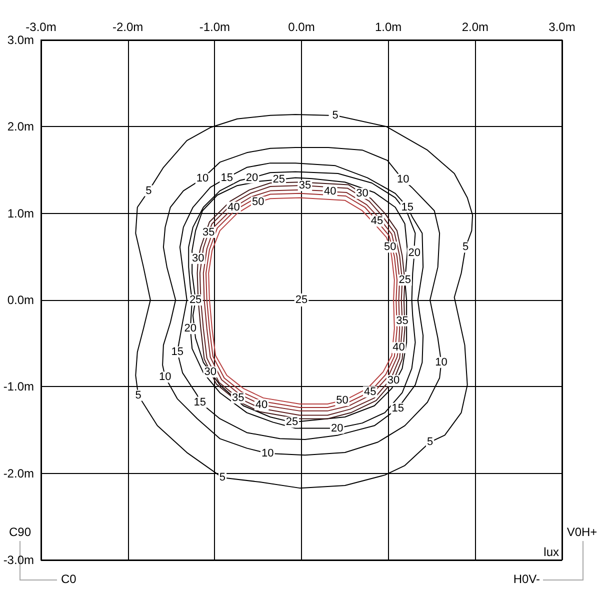  Describe the element at coordinates (214, 27) in the screenshot. I see `x-tick-label: -1.0m` at that location.